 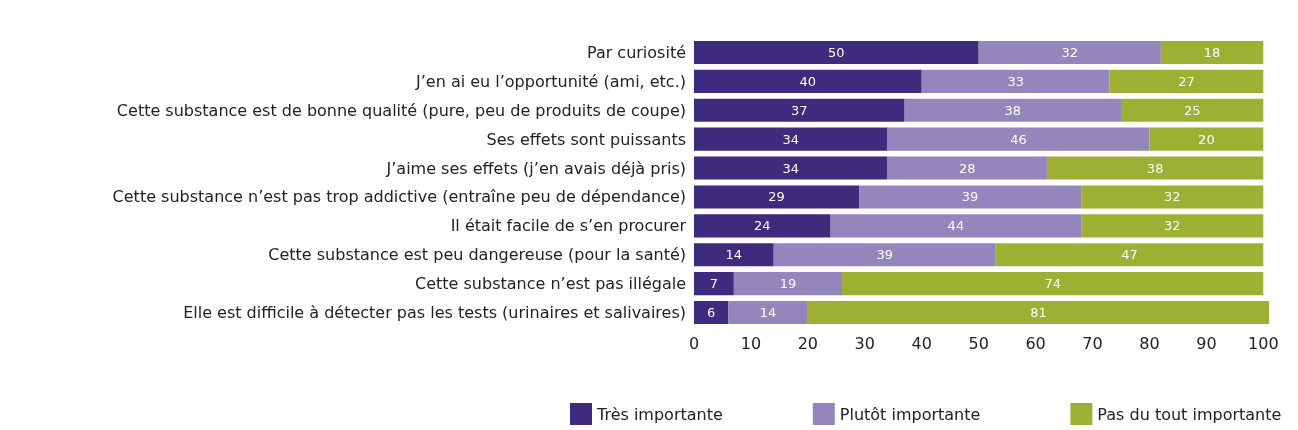 I want to click on data-label: 40, so click(x=808, y=81).